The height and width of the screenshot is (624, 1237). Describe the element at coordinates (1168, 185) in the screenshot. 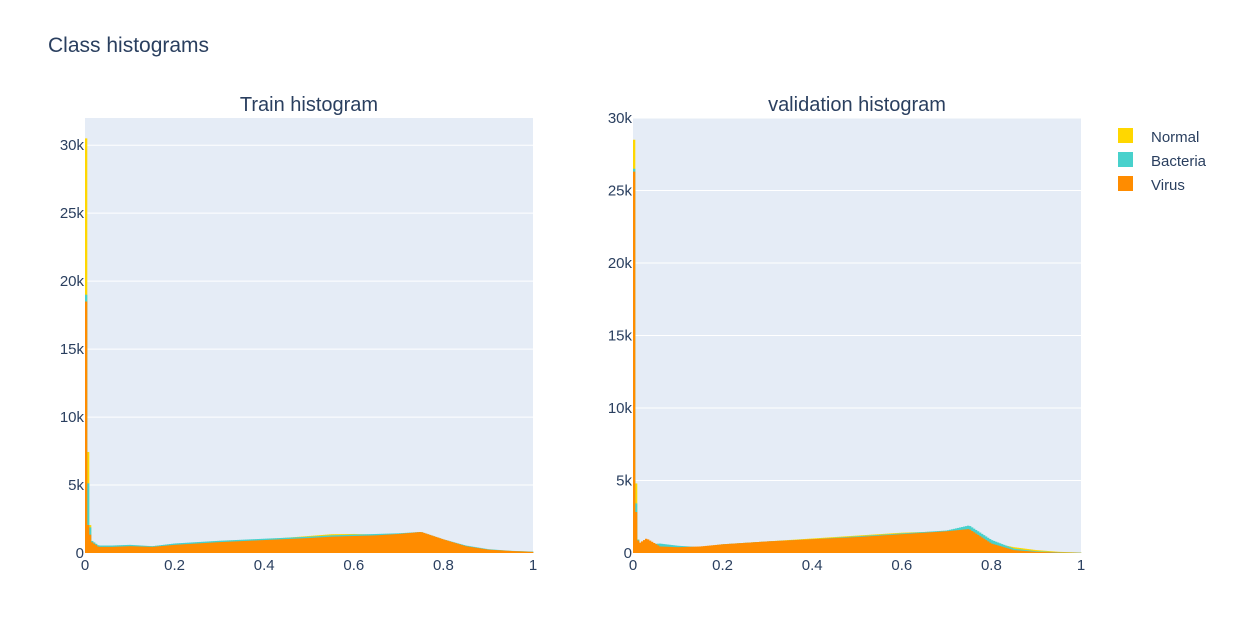

I see `legend-label: Virus` at that location.